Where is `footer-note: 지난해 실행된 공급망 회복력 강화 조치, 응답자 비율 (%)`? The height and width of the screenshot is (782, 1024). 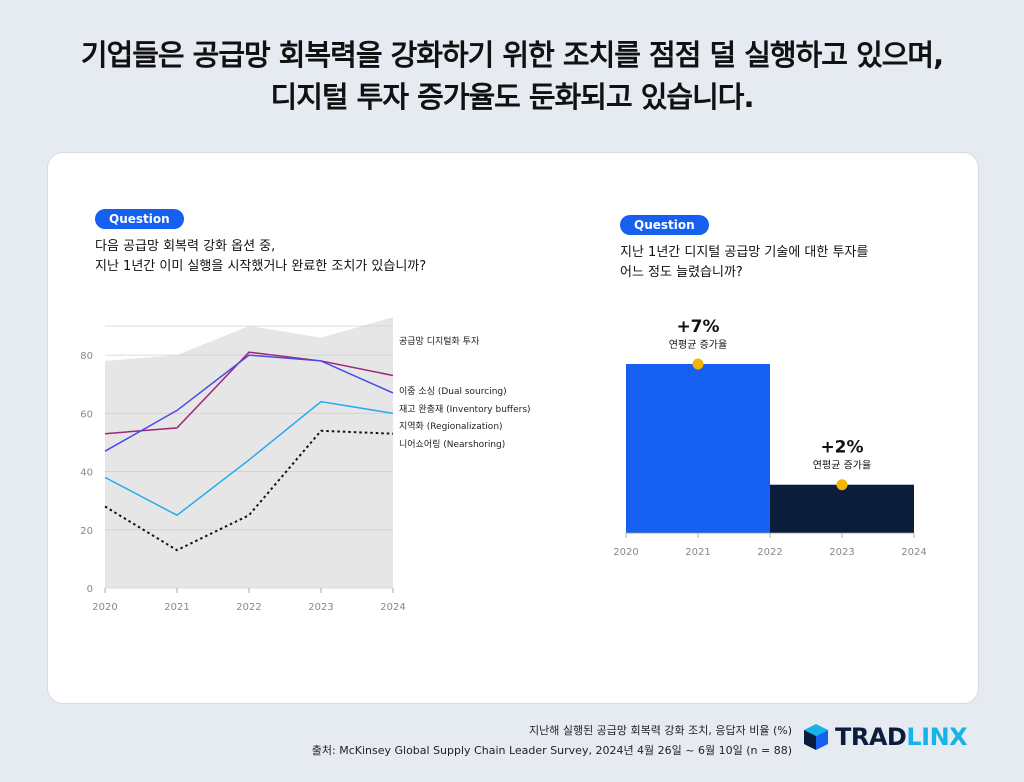
footer-note: 지난해 실행된 공급망 회복력 강화 조치, 응답자 비율 (%) is located at coordinates (660, 730).